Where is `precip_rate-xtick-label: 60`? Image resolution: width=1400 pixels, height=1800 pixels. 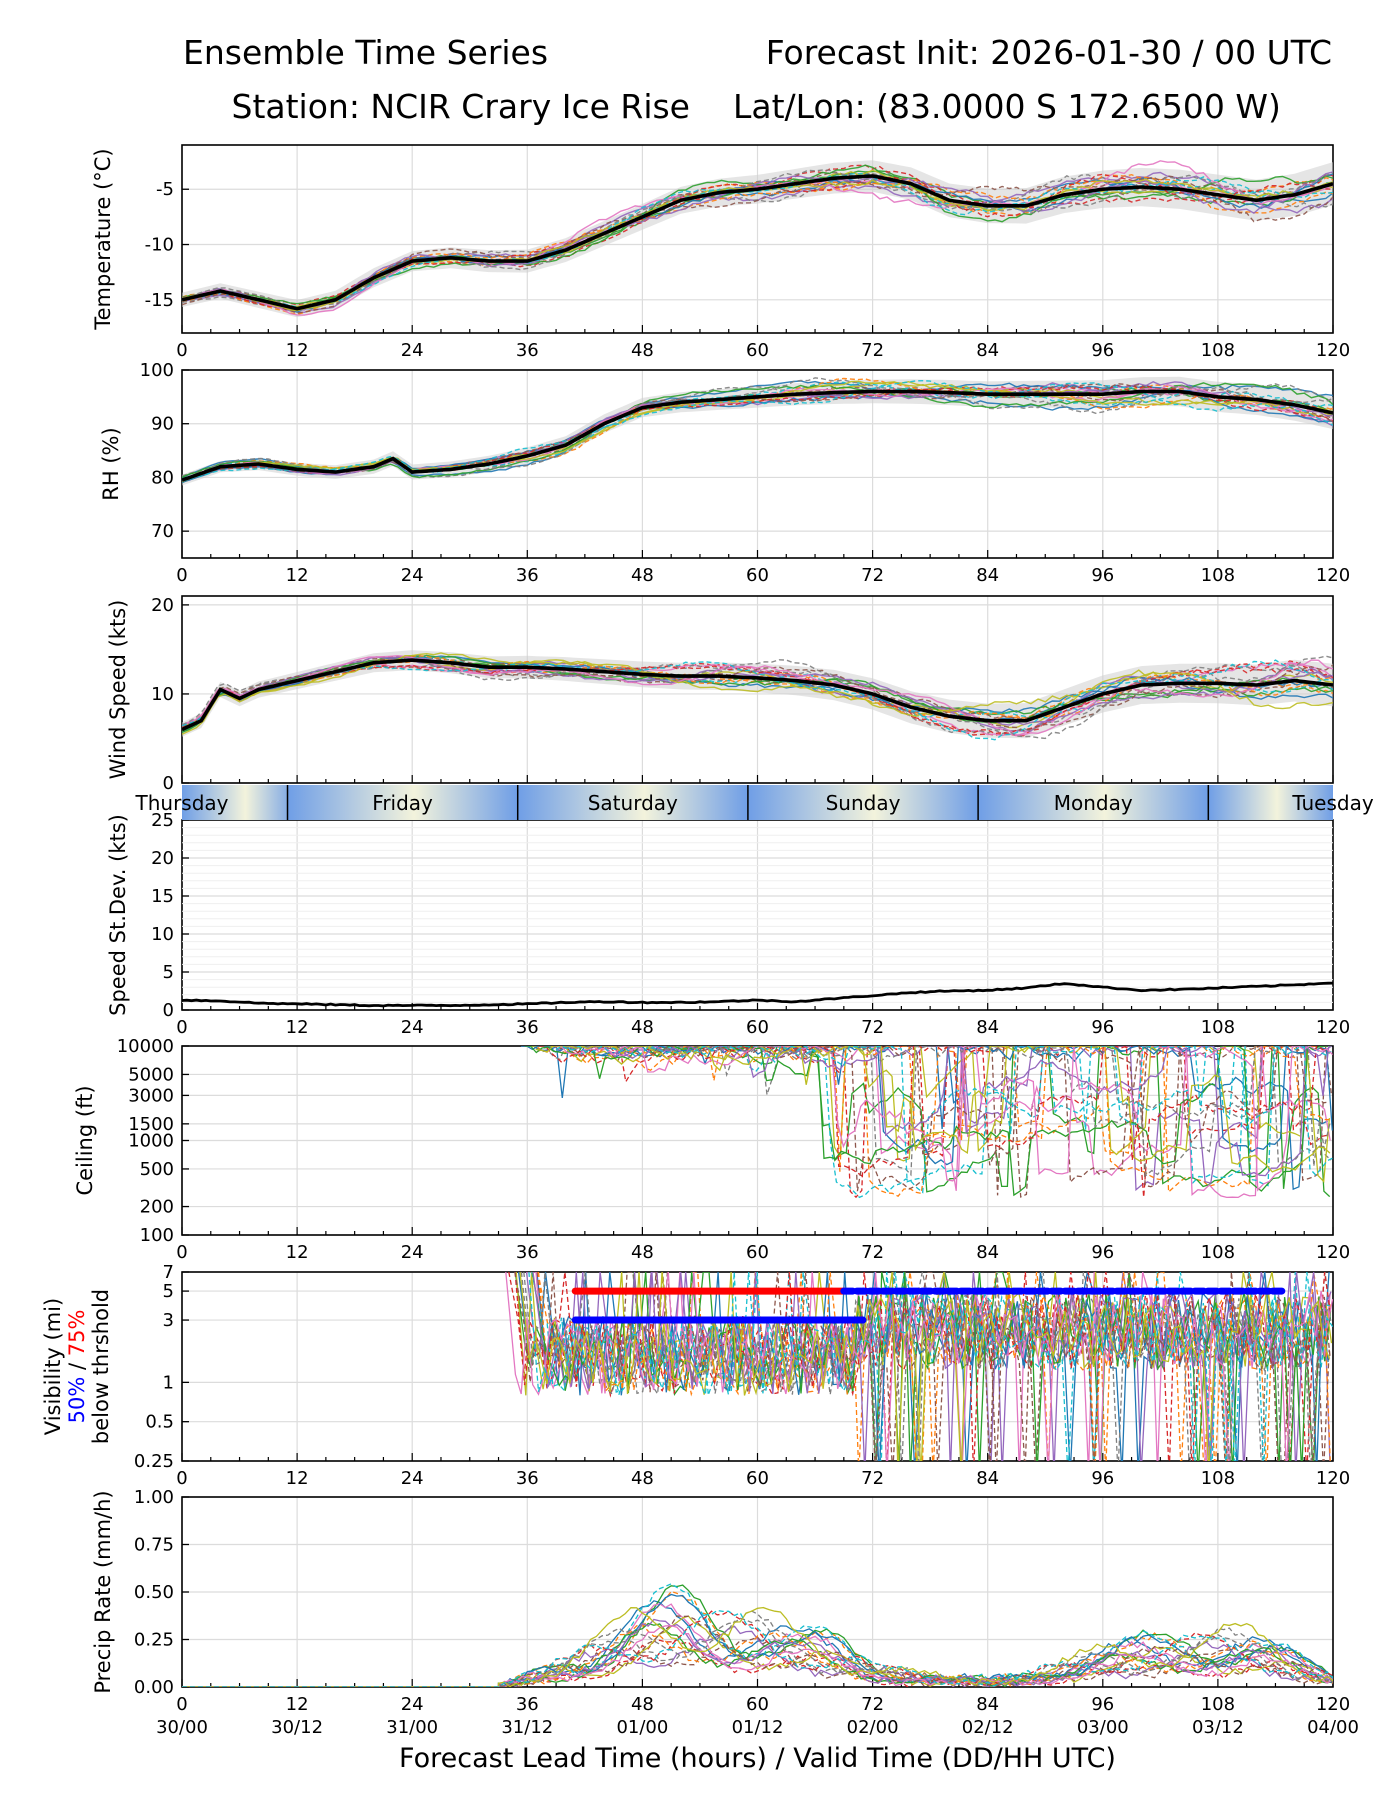
precip_rate-xtick-label: 60 is located at coordinates (757, 1704).